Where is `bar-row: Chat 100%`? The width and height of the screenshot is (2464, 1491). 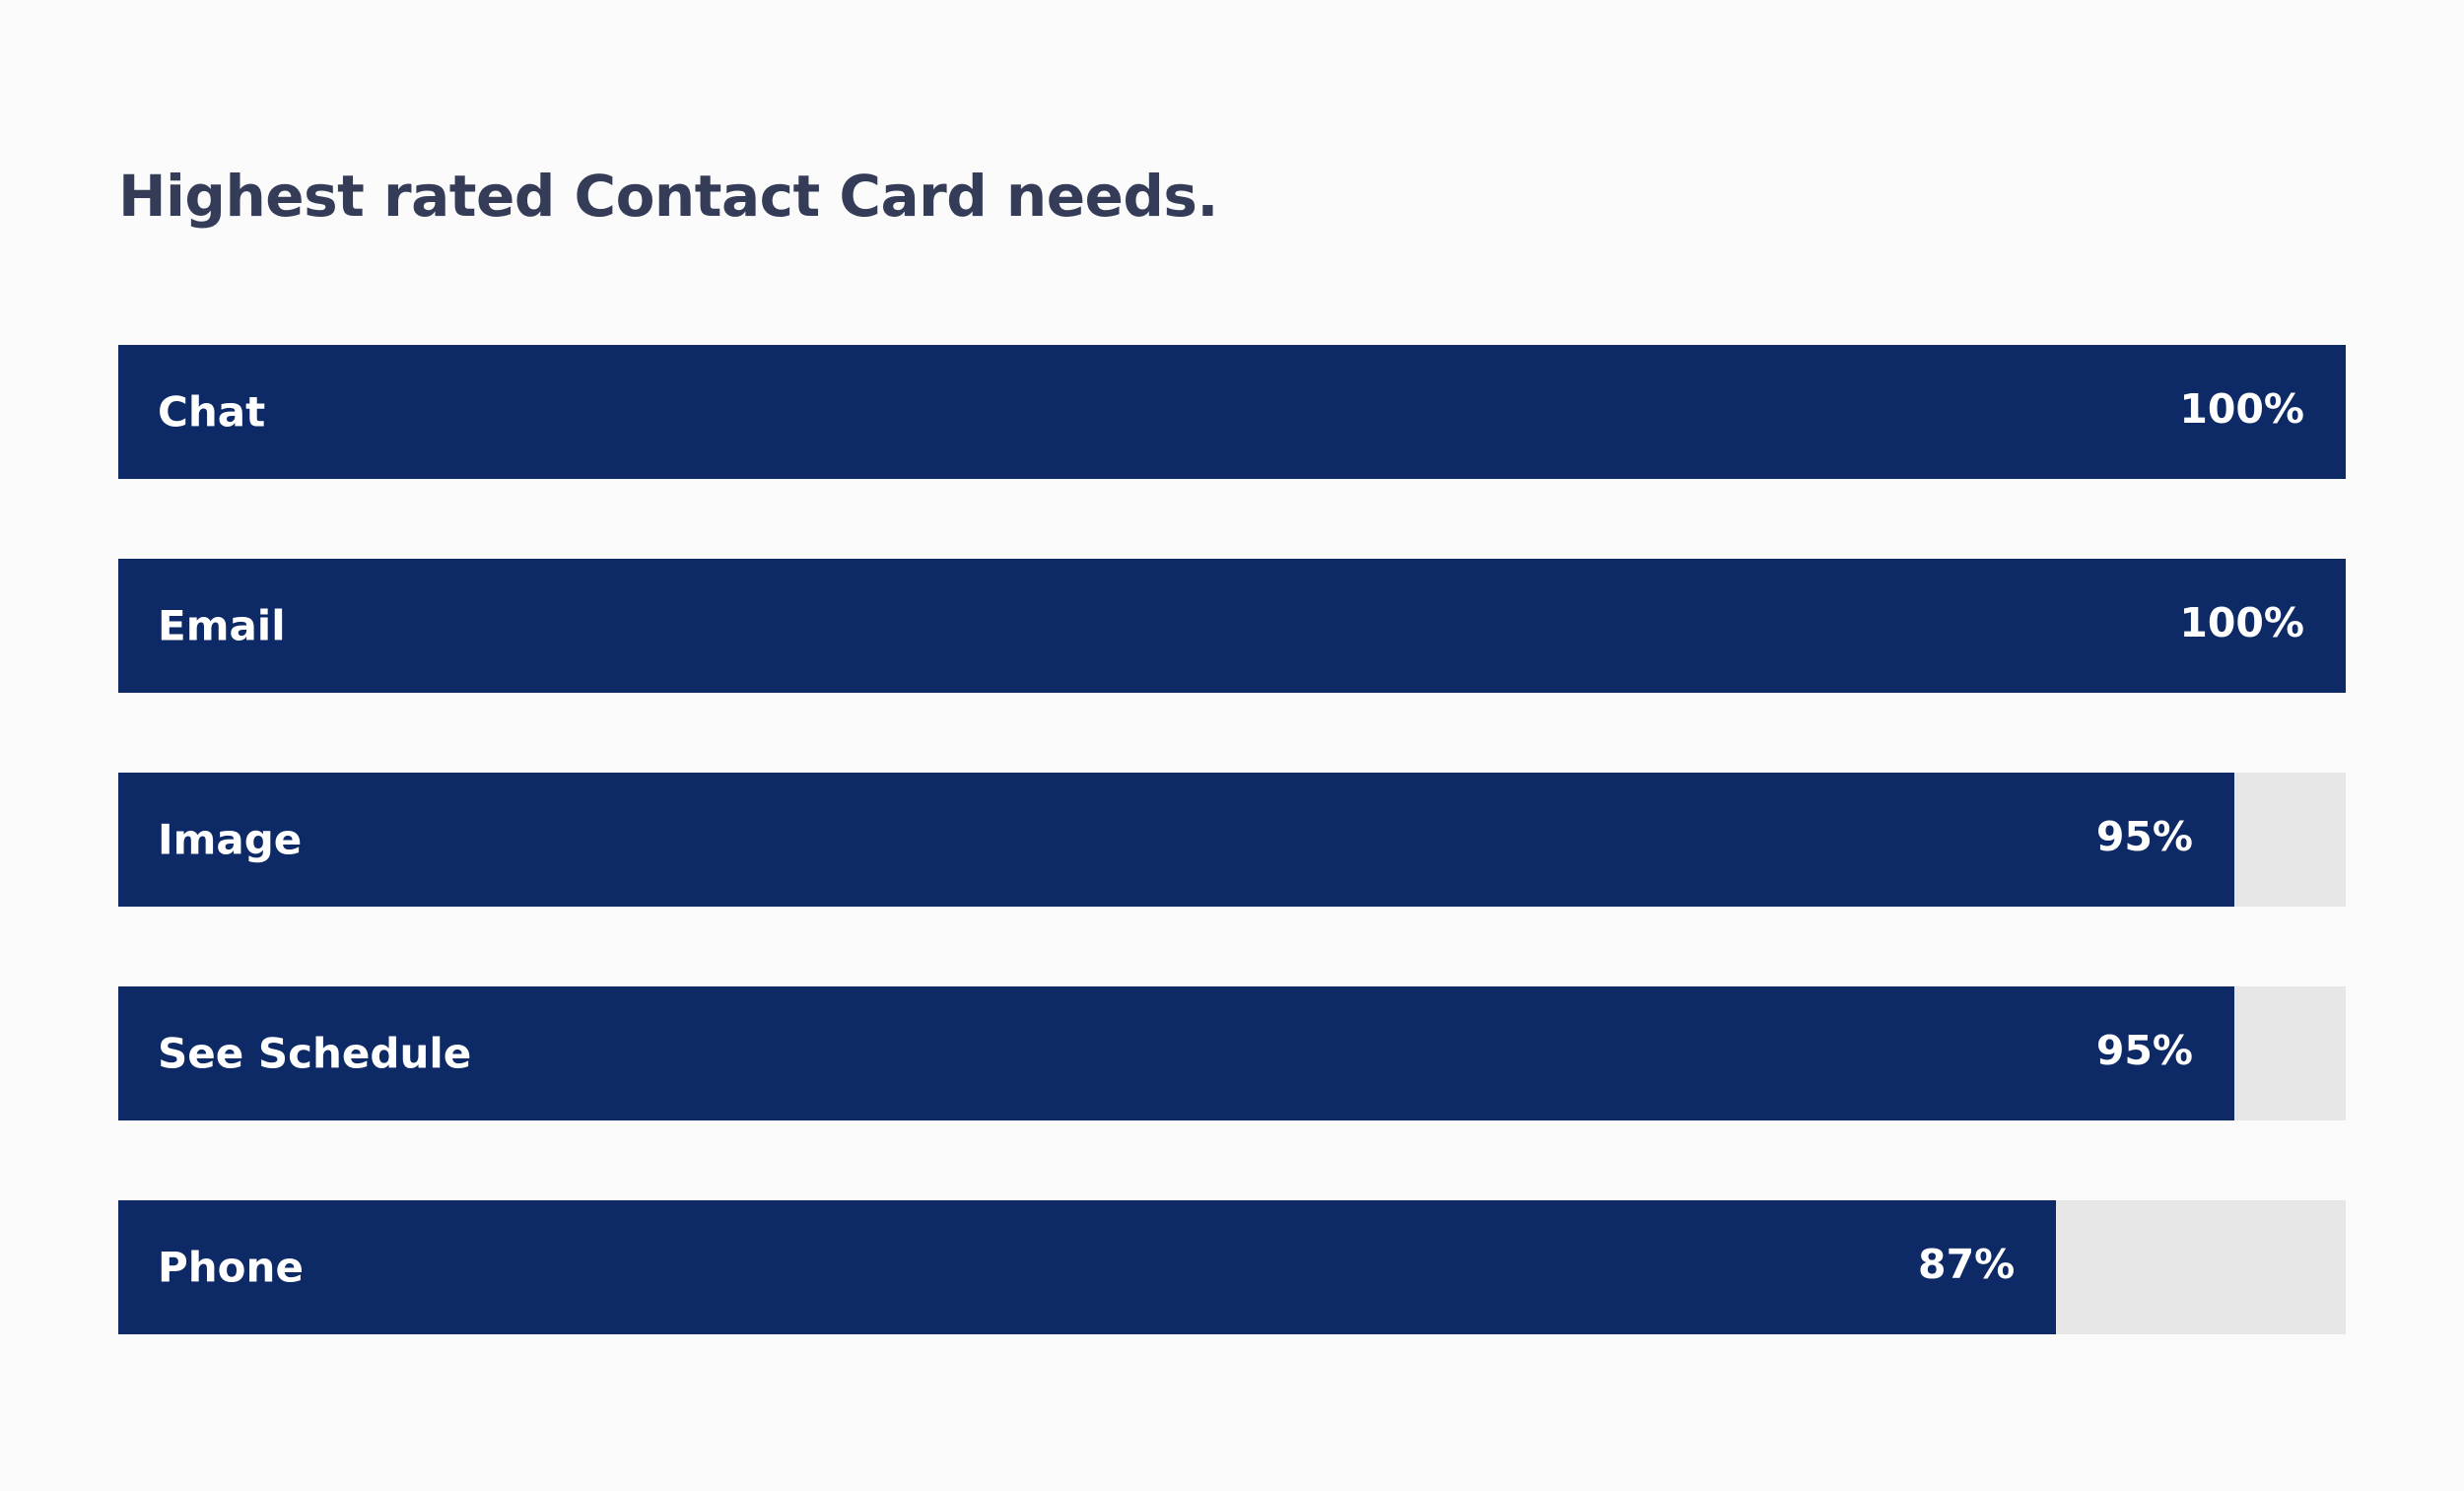 bar-row: Chat 100% is located at coordinates (1232, 412).